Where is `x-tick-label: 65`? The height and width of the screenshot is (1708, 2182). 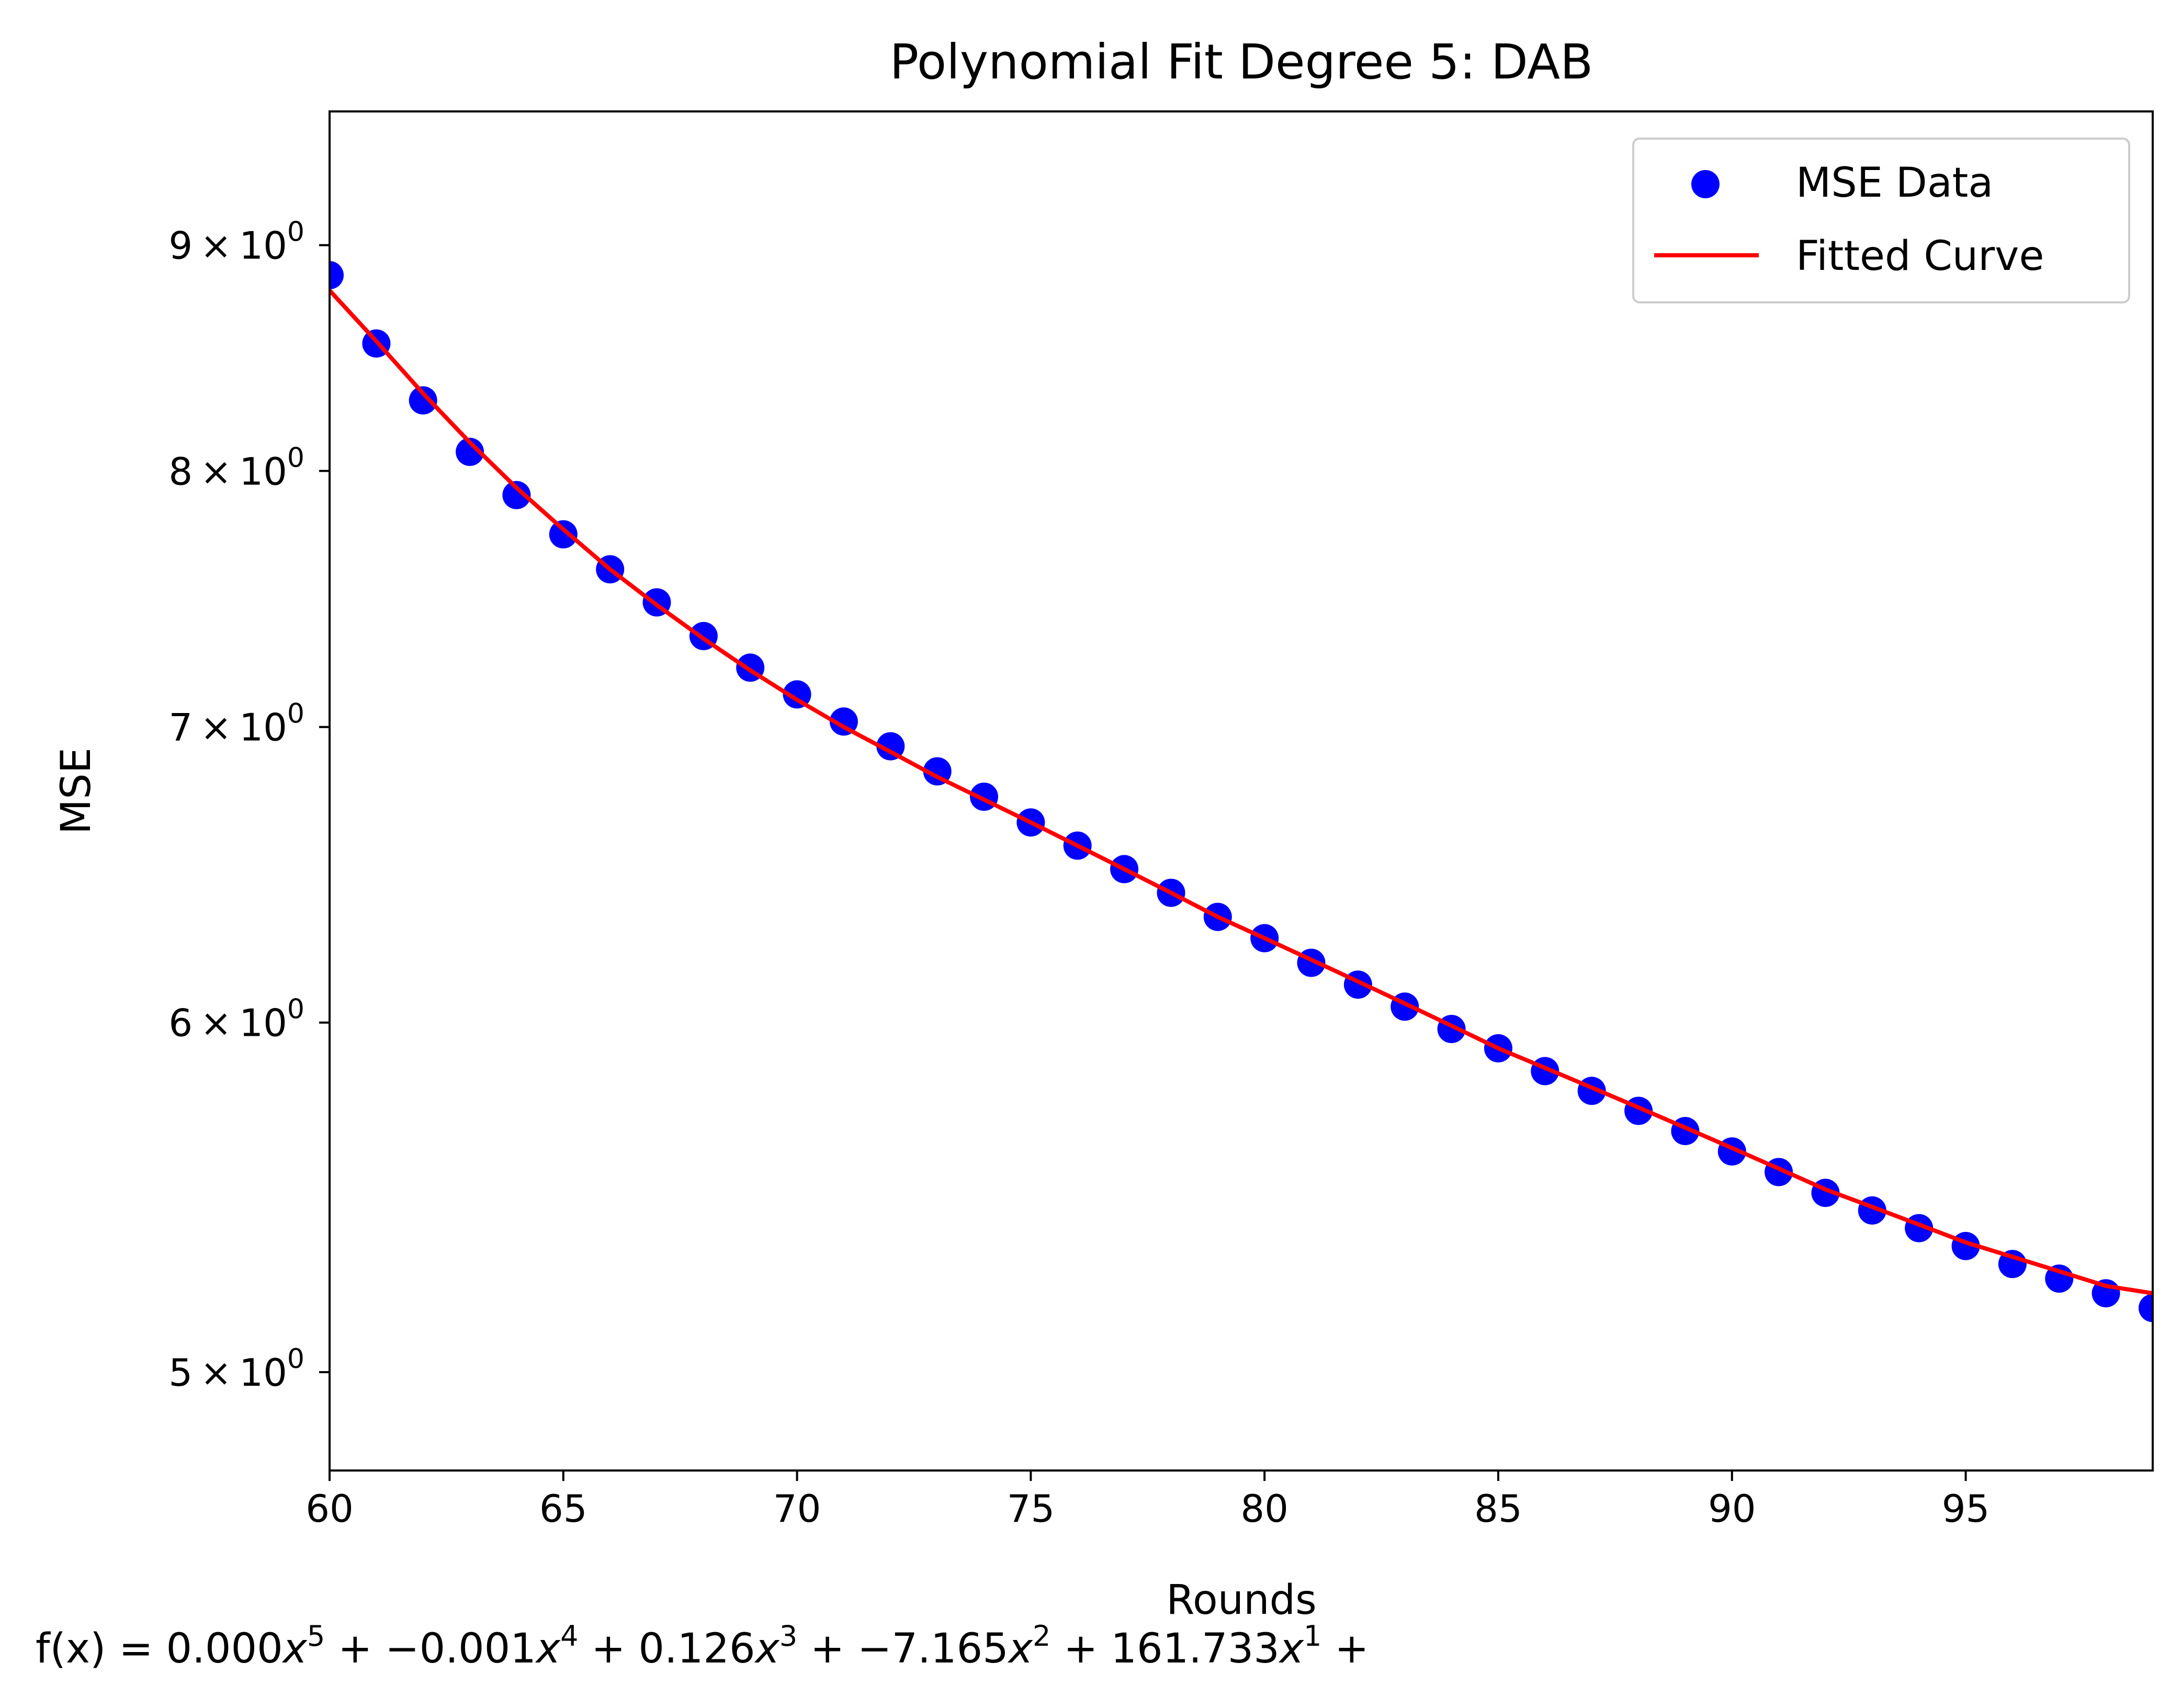 x-tick-label: 65 is located at coordinates (563, 1509).